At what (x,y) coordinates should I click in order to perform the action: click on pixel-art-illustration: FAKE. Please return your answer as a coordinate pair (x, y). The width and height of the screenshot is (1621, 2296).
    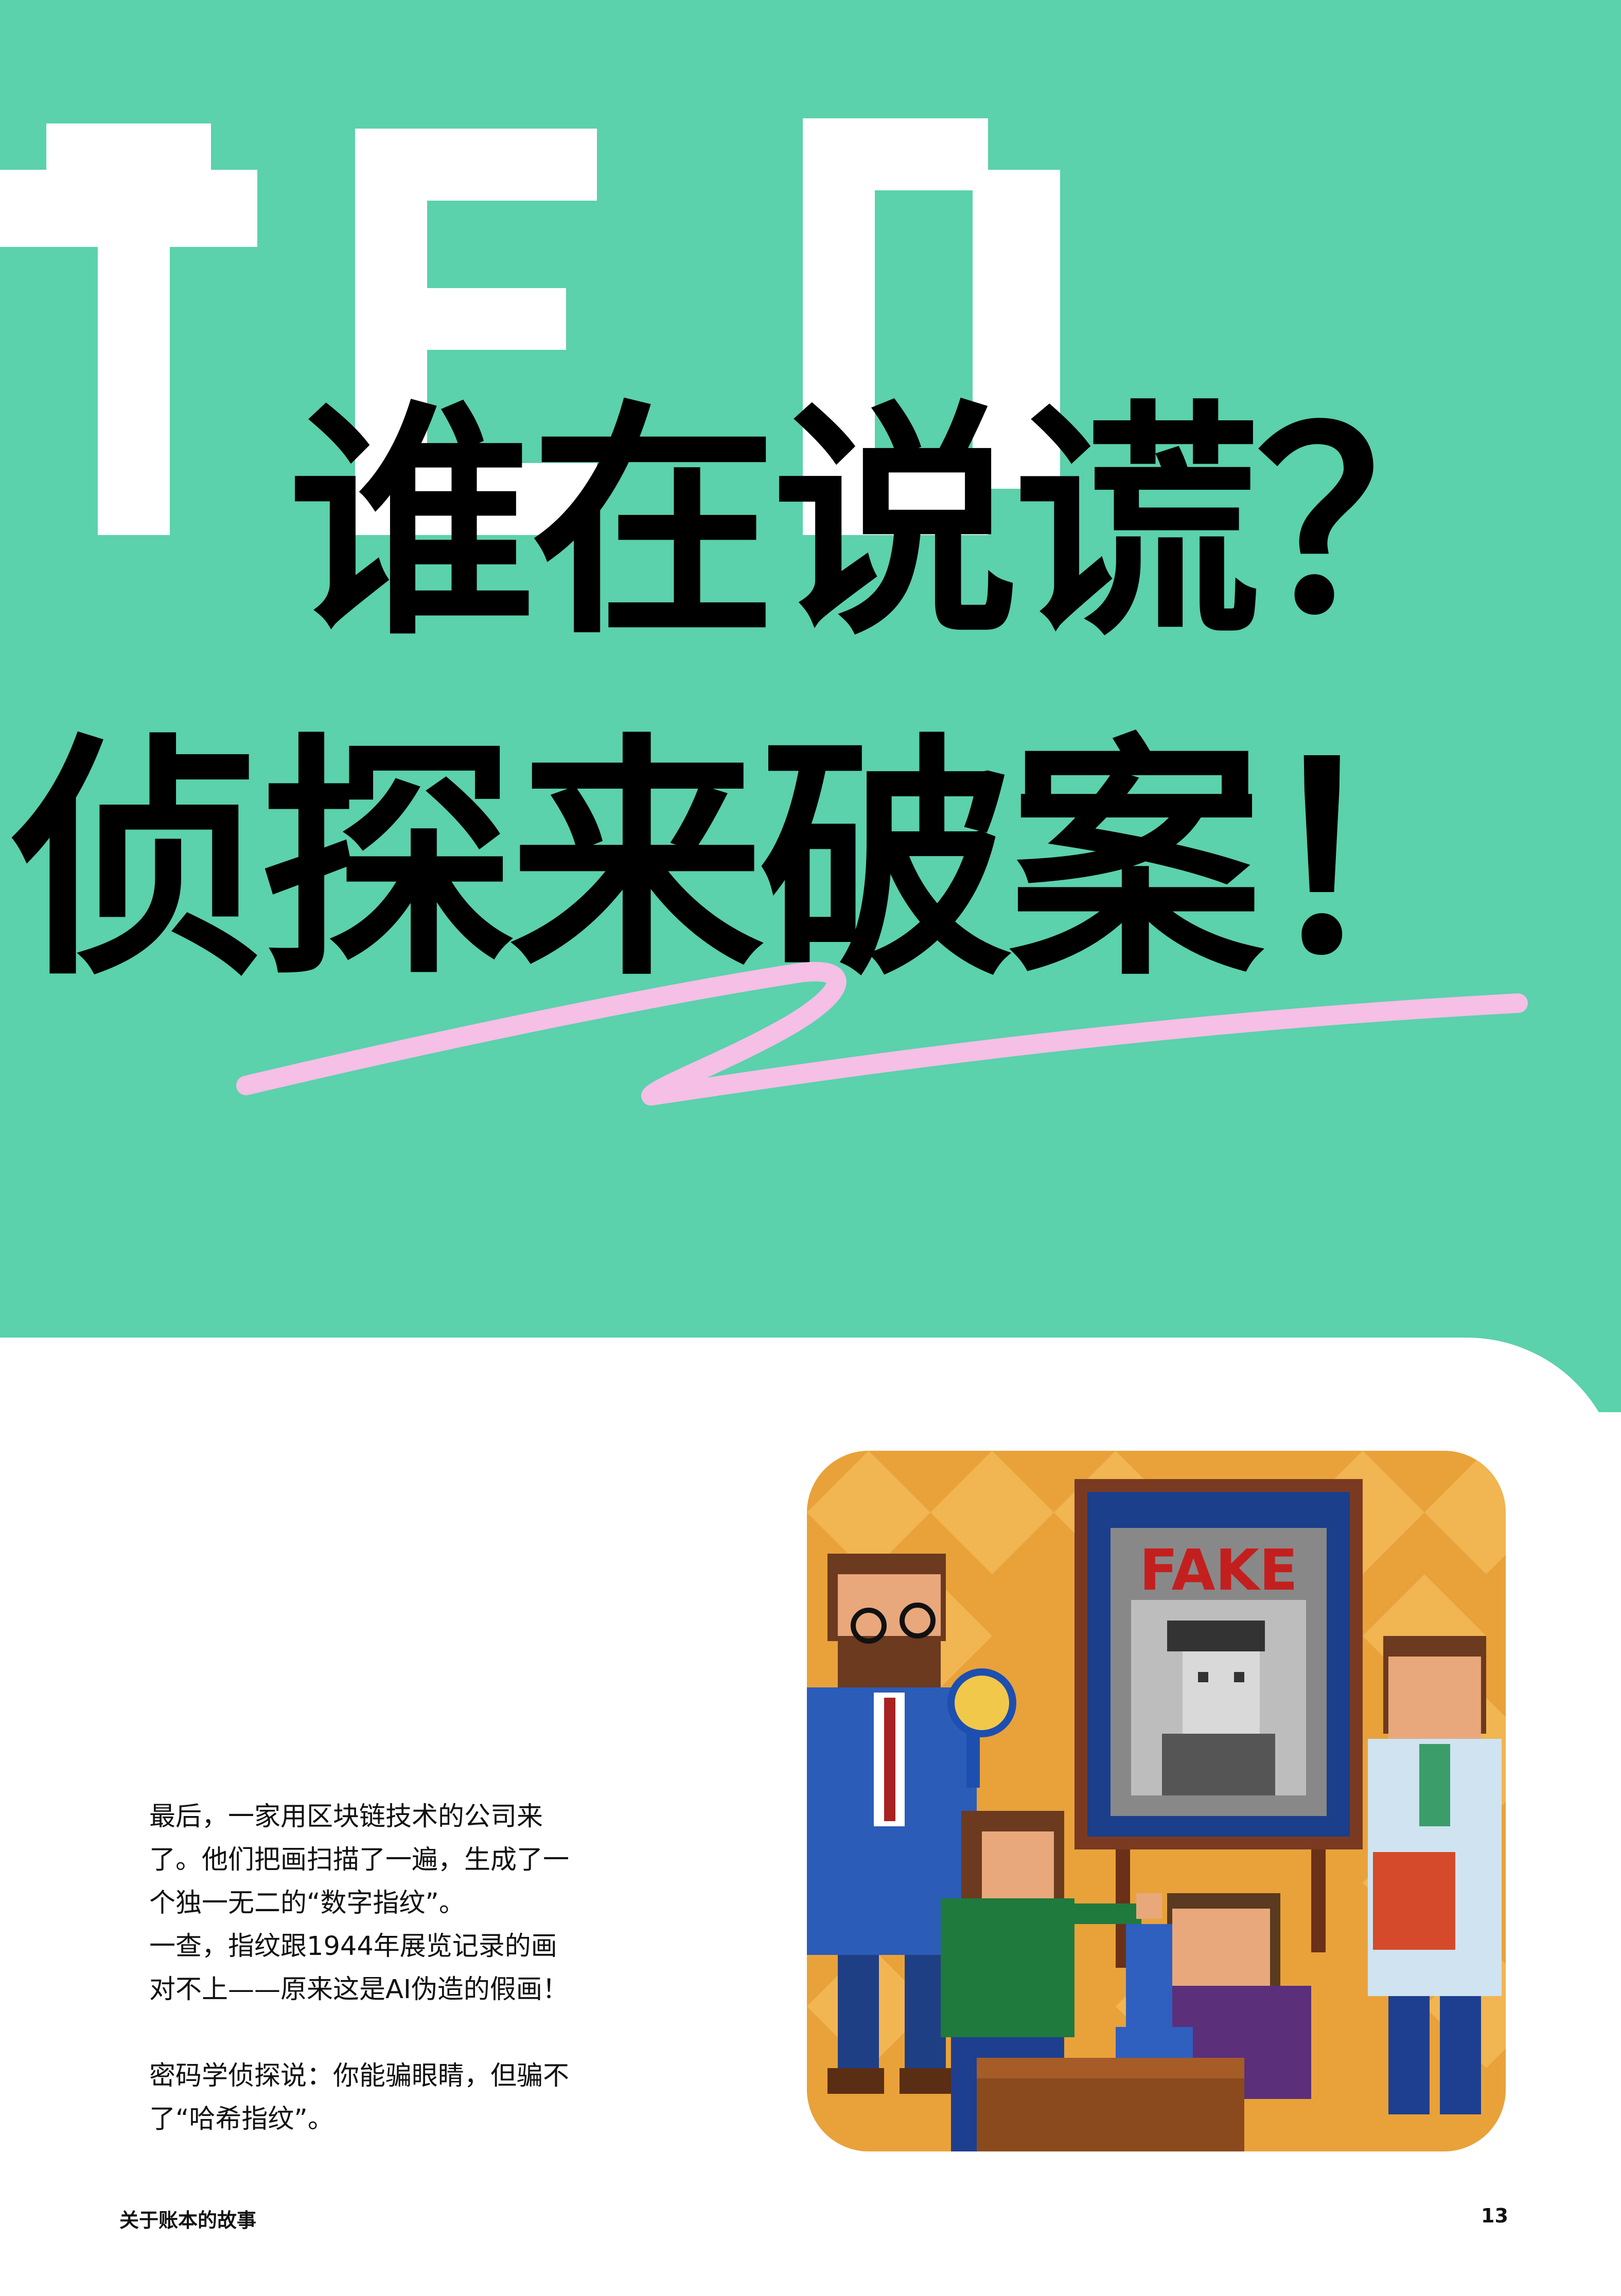
    Looking at the image, I should click on (1156, 1801).